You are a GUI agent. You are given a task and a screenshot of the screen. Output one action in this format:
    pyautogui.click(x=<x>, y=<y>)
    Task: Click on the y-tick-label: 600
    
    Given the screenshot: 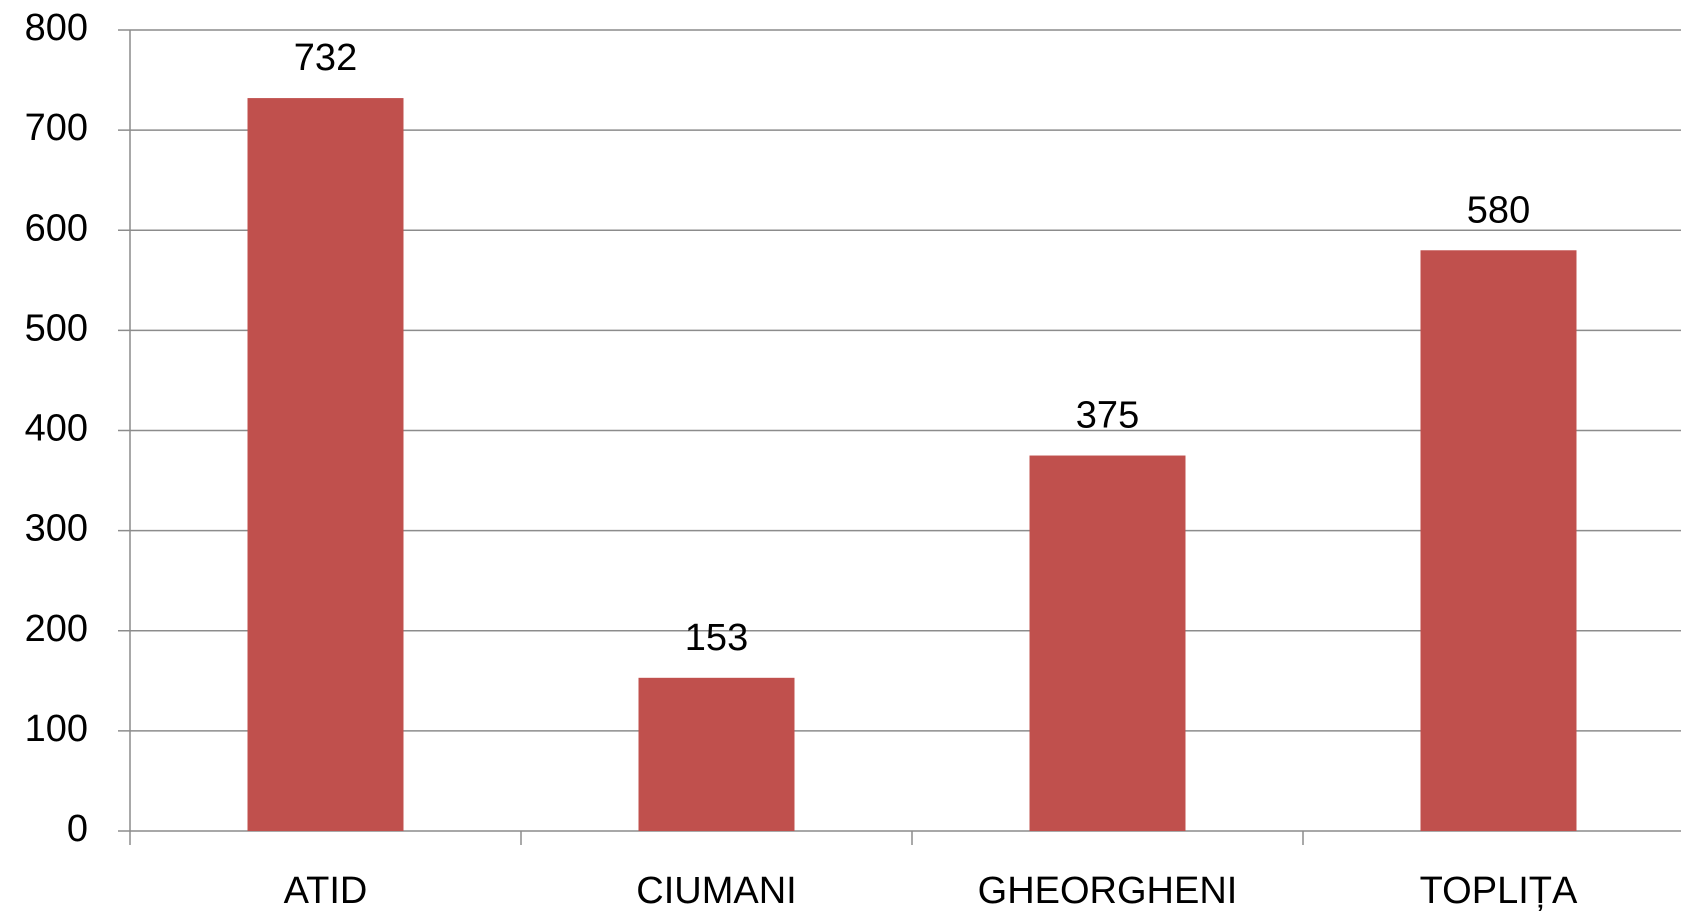 What is the action you would take?
    pyautogui.click(x=56, y=228)
    